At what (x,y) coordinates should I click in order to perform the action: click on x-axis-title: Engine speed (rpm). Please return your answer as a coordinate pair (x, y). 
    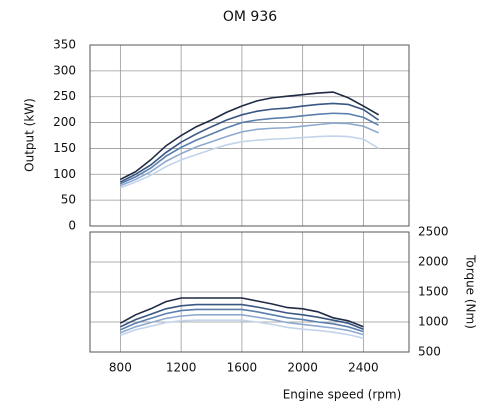
    Looking at the image, I should click on (342, 395).